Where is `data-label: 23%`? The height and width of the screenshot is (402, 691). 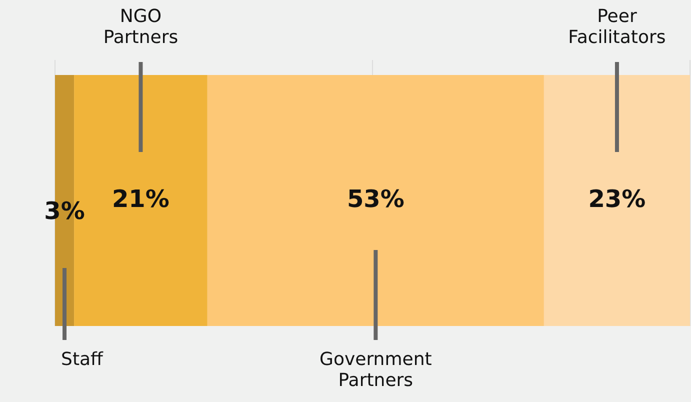 data-label: 23% is located at coordinates (617, 199).